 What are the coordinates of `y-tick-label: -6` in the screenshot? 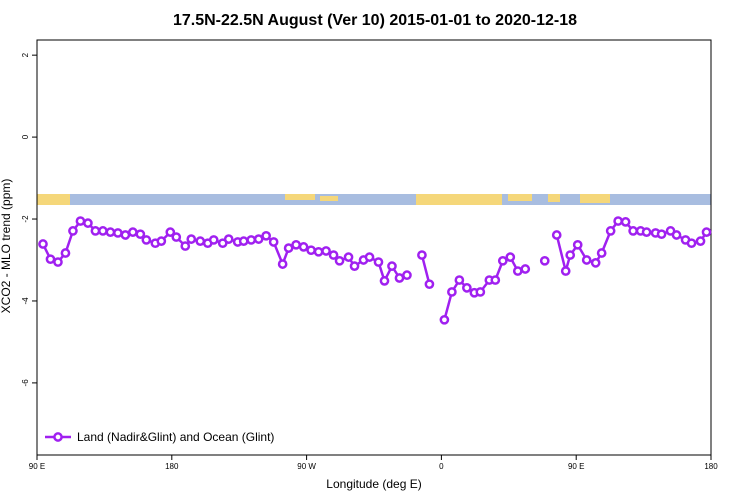 It's located at (25, 383).